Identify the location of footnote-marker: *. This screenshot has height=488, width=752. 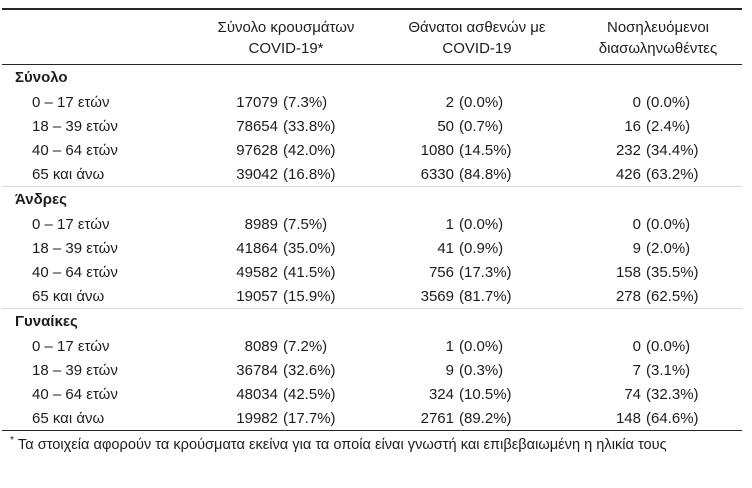
(12, 440).